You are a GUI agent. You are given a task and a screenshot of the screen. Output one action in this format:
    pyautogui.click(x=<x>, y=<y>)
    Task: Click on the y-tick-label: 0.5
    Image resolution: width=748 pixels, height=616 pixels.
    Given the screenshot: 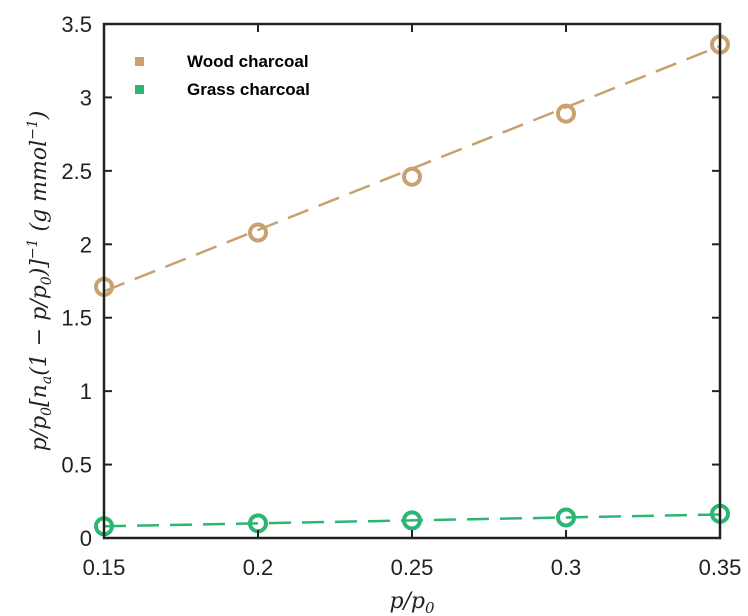 What is the action you would take?
    pyautogui.click(x=76, y=465)
    